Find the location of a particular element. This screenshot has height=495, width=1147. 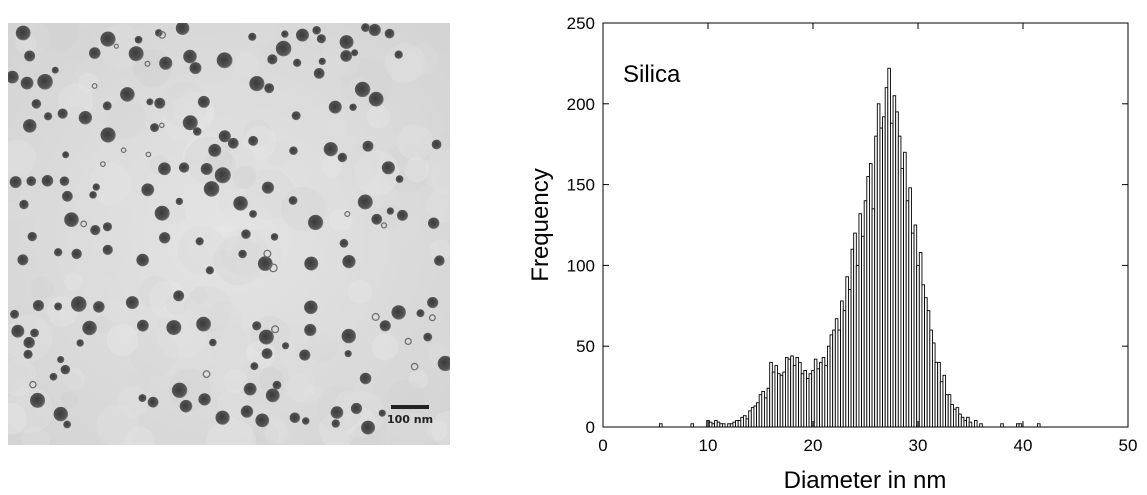

y-tick-label: 200 is located at coordinates (581, 104).